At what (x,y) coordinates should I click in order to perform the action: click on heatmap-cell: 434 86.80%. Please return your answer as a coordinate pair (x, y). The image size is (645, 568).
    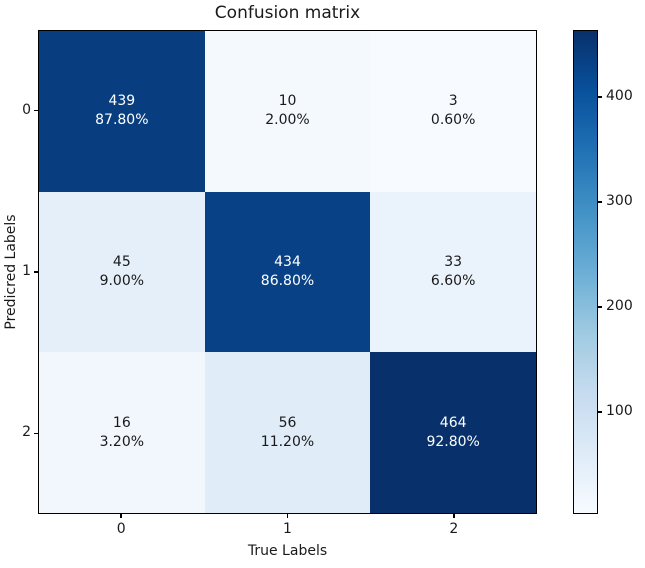
    Looking at the image, I should click on (287, 272).